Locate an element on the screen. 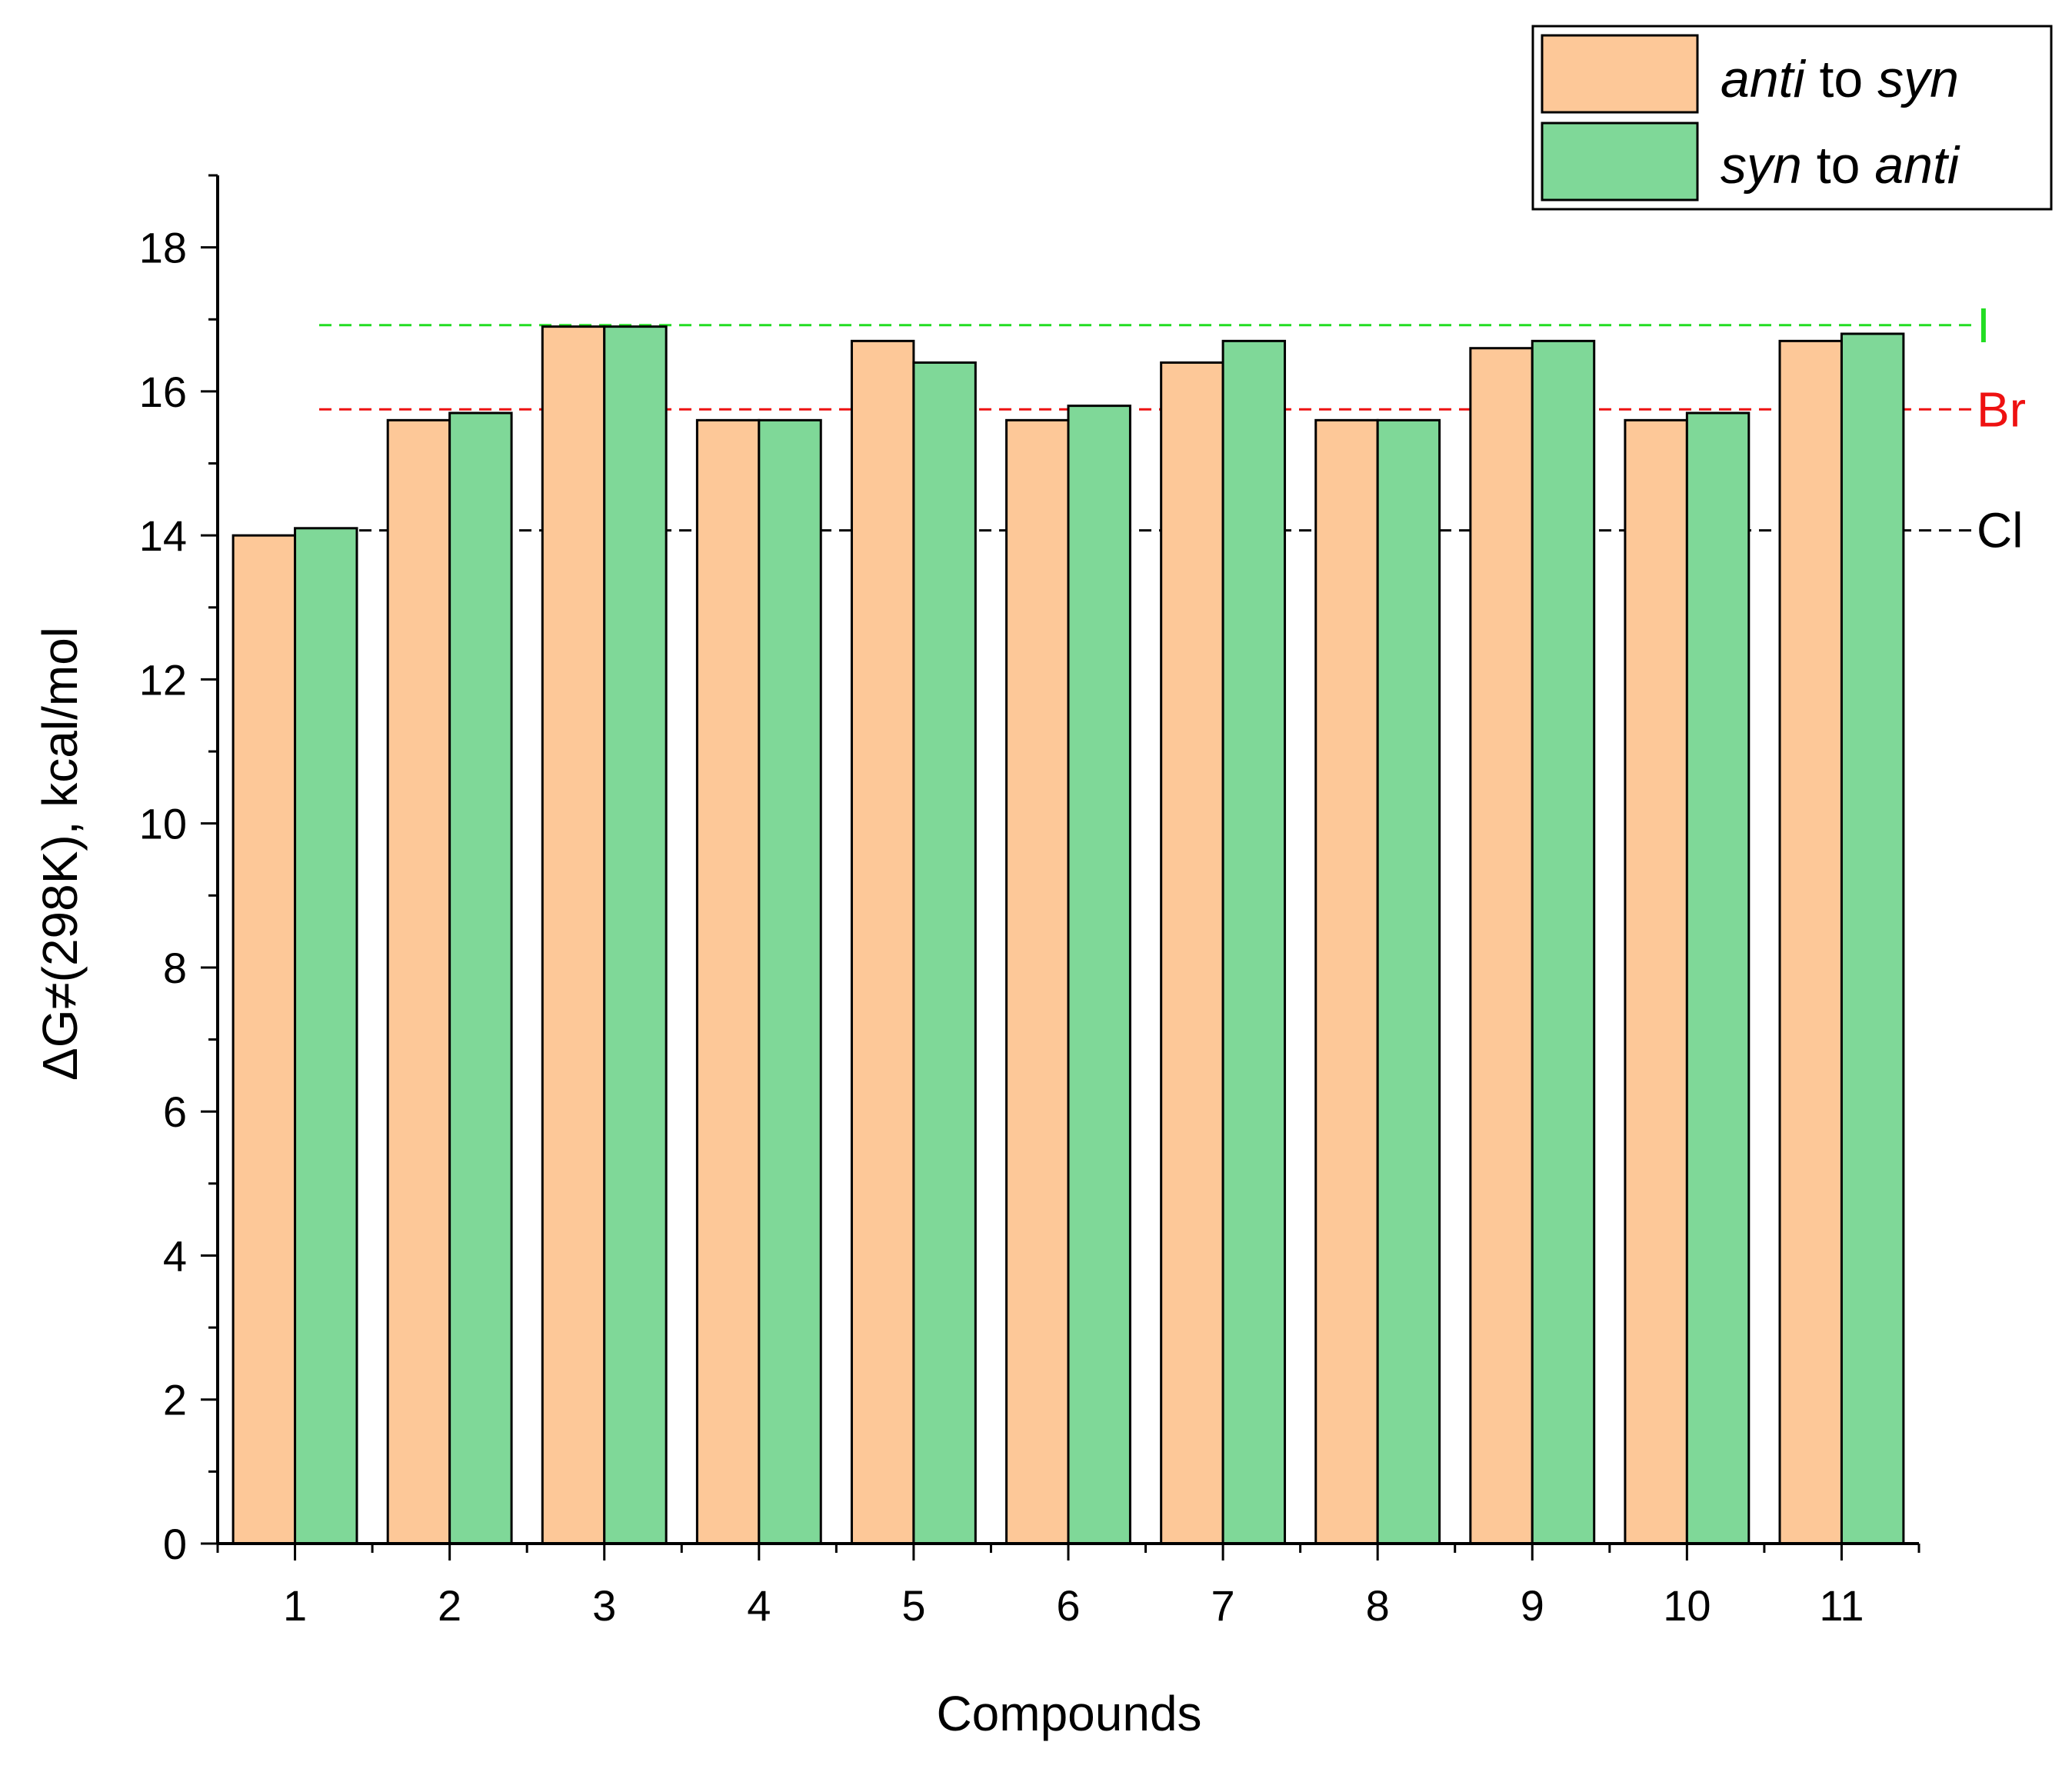  y-tick-label-16: 16 is located at coordinates (163, 392).